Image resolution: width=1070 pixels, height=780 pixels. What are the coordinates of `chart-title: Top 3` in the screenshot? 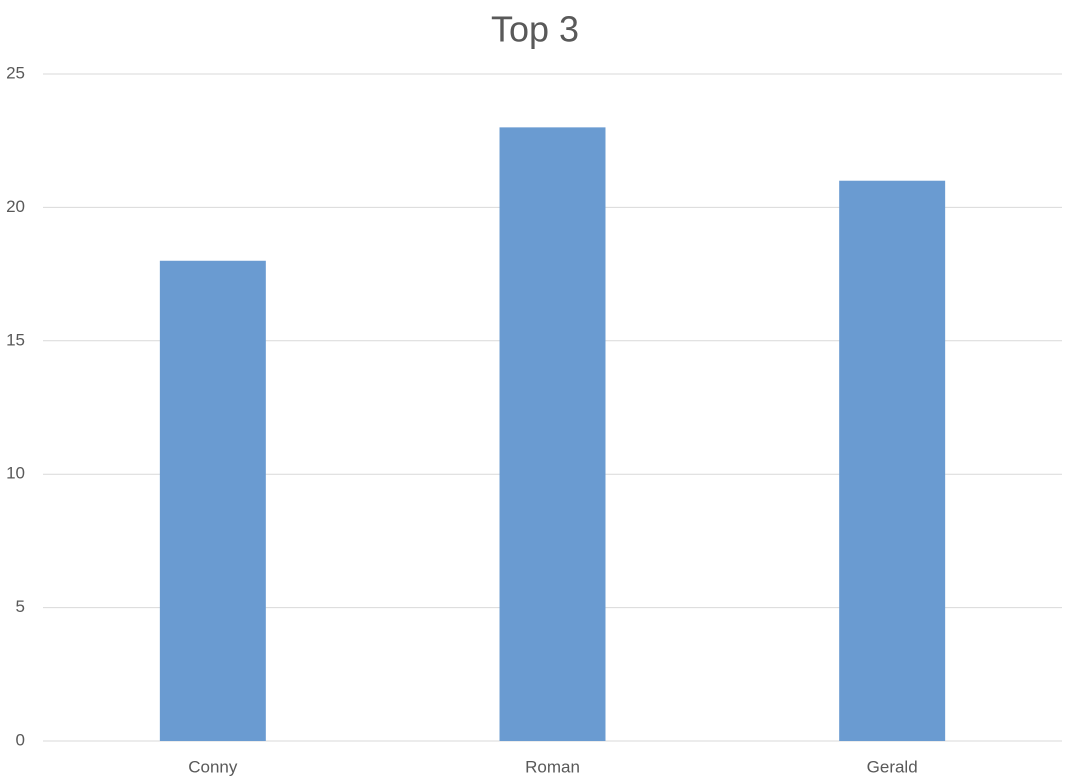 It's located at (535, 29).